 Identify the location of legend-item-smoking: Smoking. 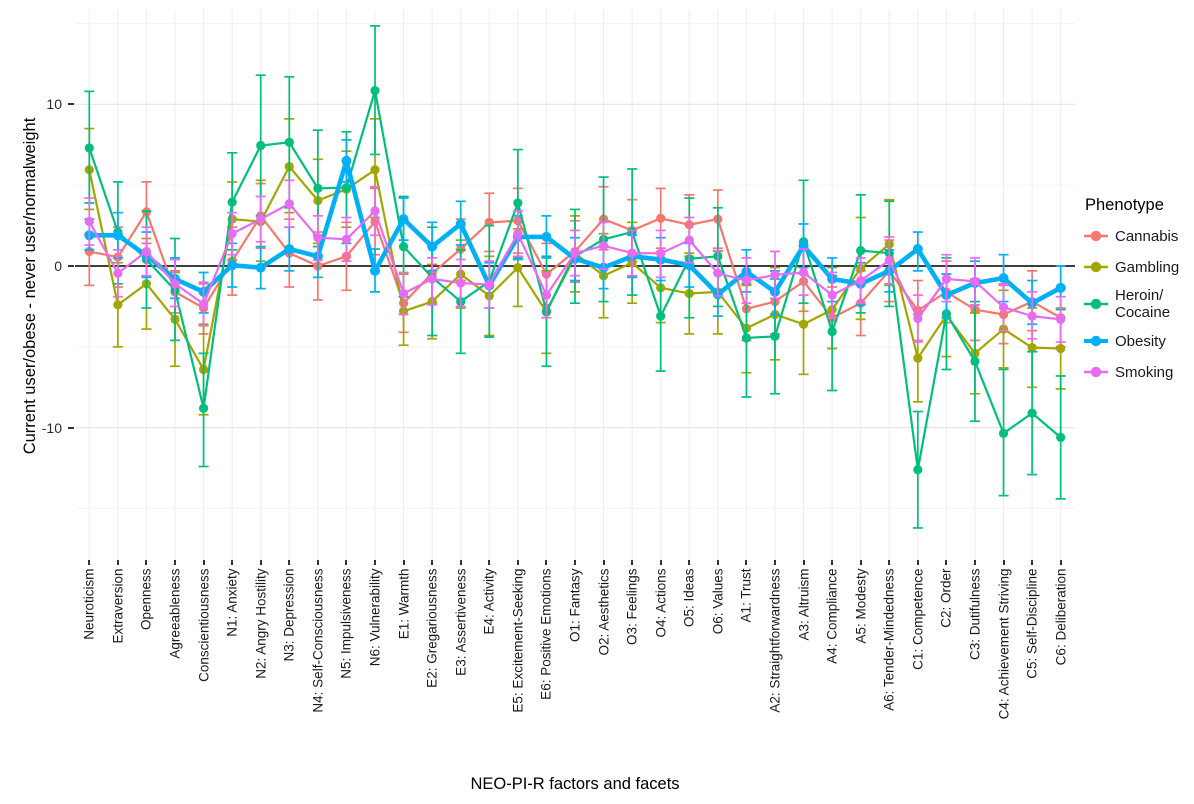
(1138, 372).